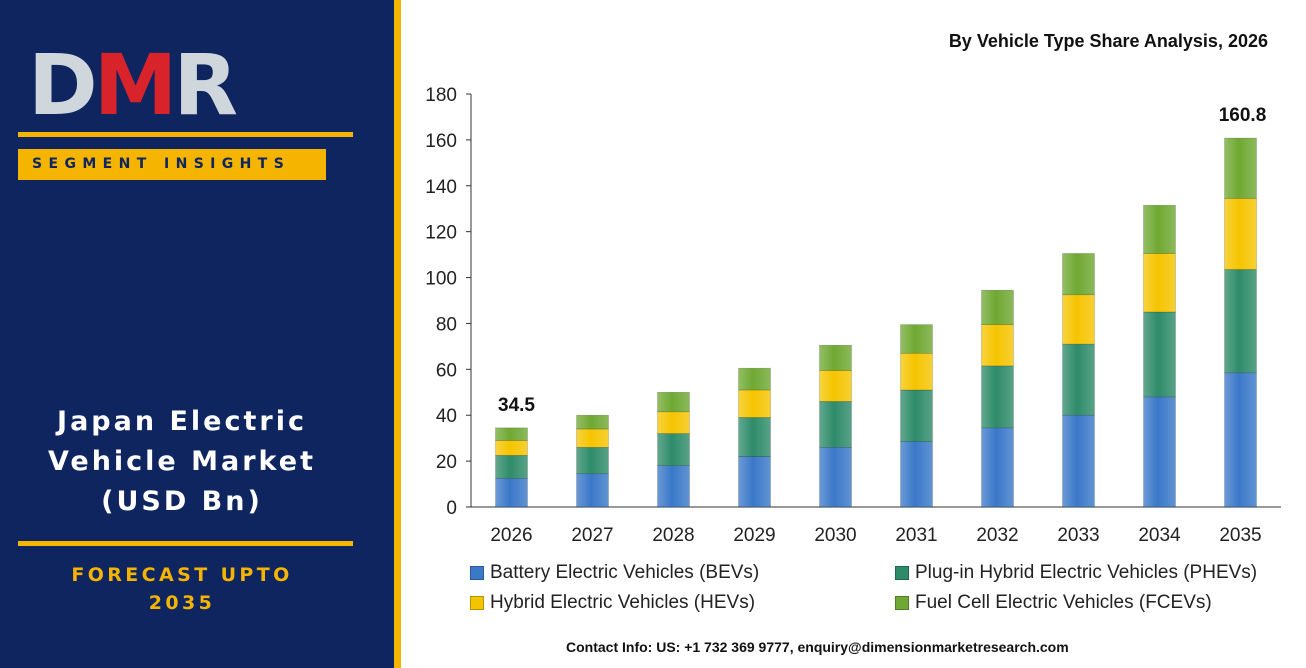  Describe the element at coordinates (1243, 115) in the screenshot. I see `data-label-2035: 160.8` at that location.